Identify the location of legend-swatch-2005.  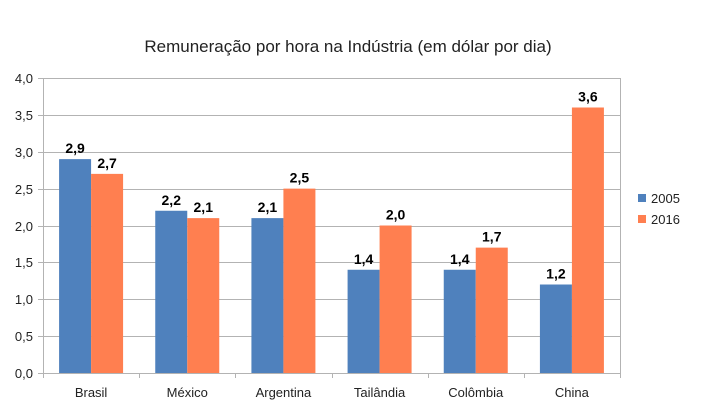
(642, 198).